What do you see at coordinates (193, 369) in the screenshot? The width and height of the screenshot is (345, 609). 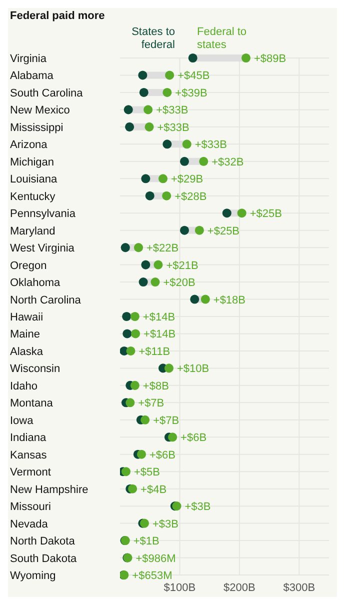 I see `annotation: +$10B` at bounding box center [193, 369].